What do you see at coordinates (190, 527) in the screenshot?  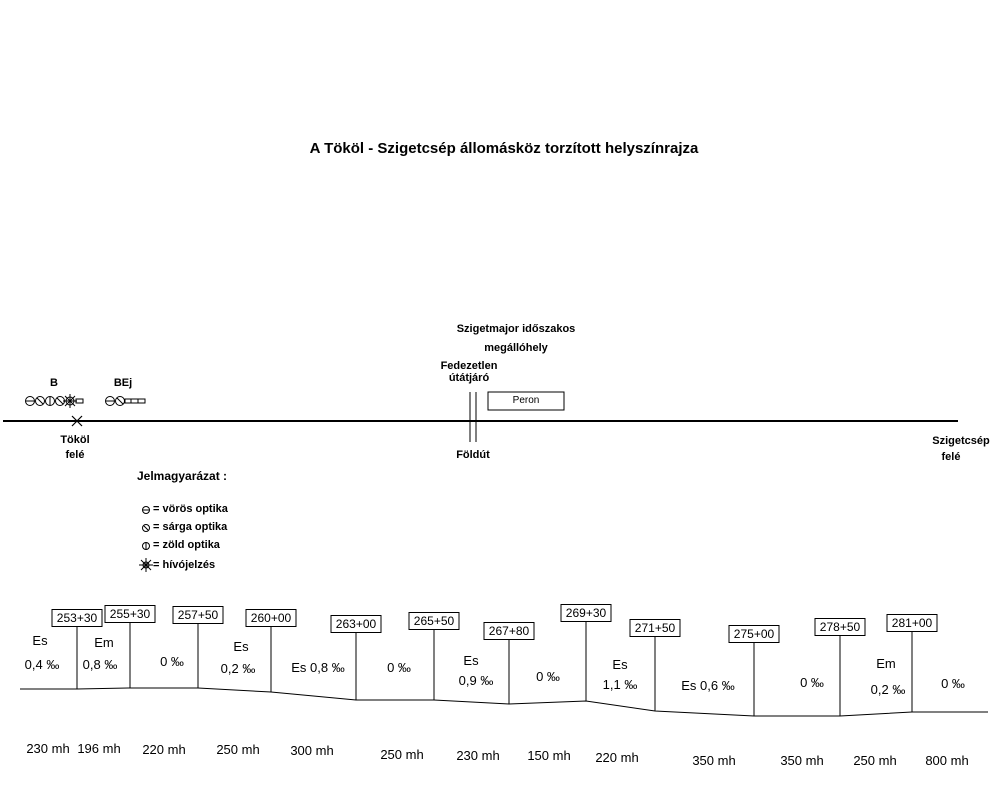 I see `legend-yellow-text: = sárga optika` at bounding box center [190, 527].